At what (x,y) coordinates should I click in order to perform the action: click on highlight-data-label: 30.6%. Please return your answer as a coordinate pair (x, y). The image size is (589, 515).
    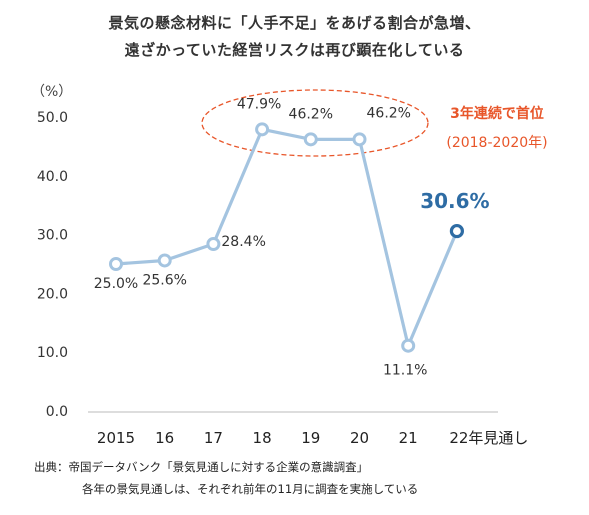
    Looking at the image, I should click on (454, 201).